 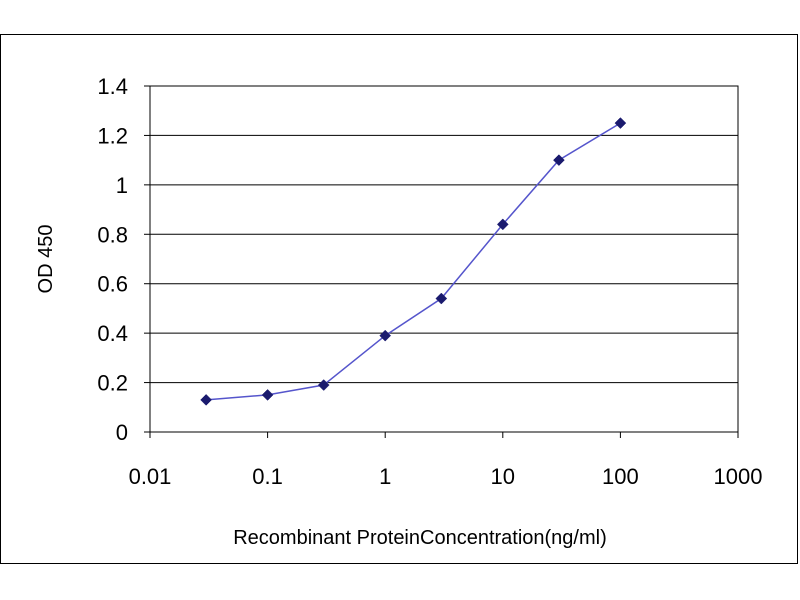 What do you see at coordinates (123, 259) in the screenshot?
I see `y-axis-ticks: 0 0.2 0.4 0.6 0.8 1 1.2 1.4` at bounding box center [123, 259].